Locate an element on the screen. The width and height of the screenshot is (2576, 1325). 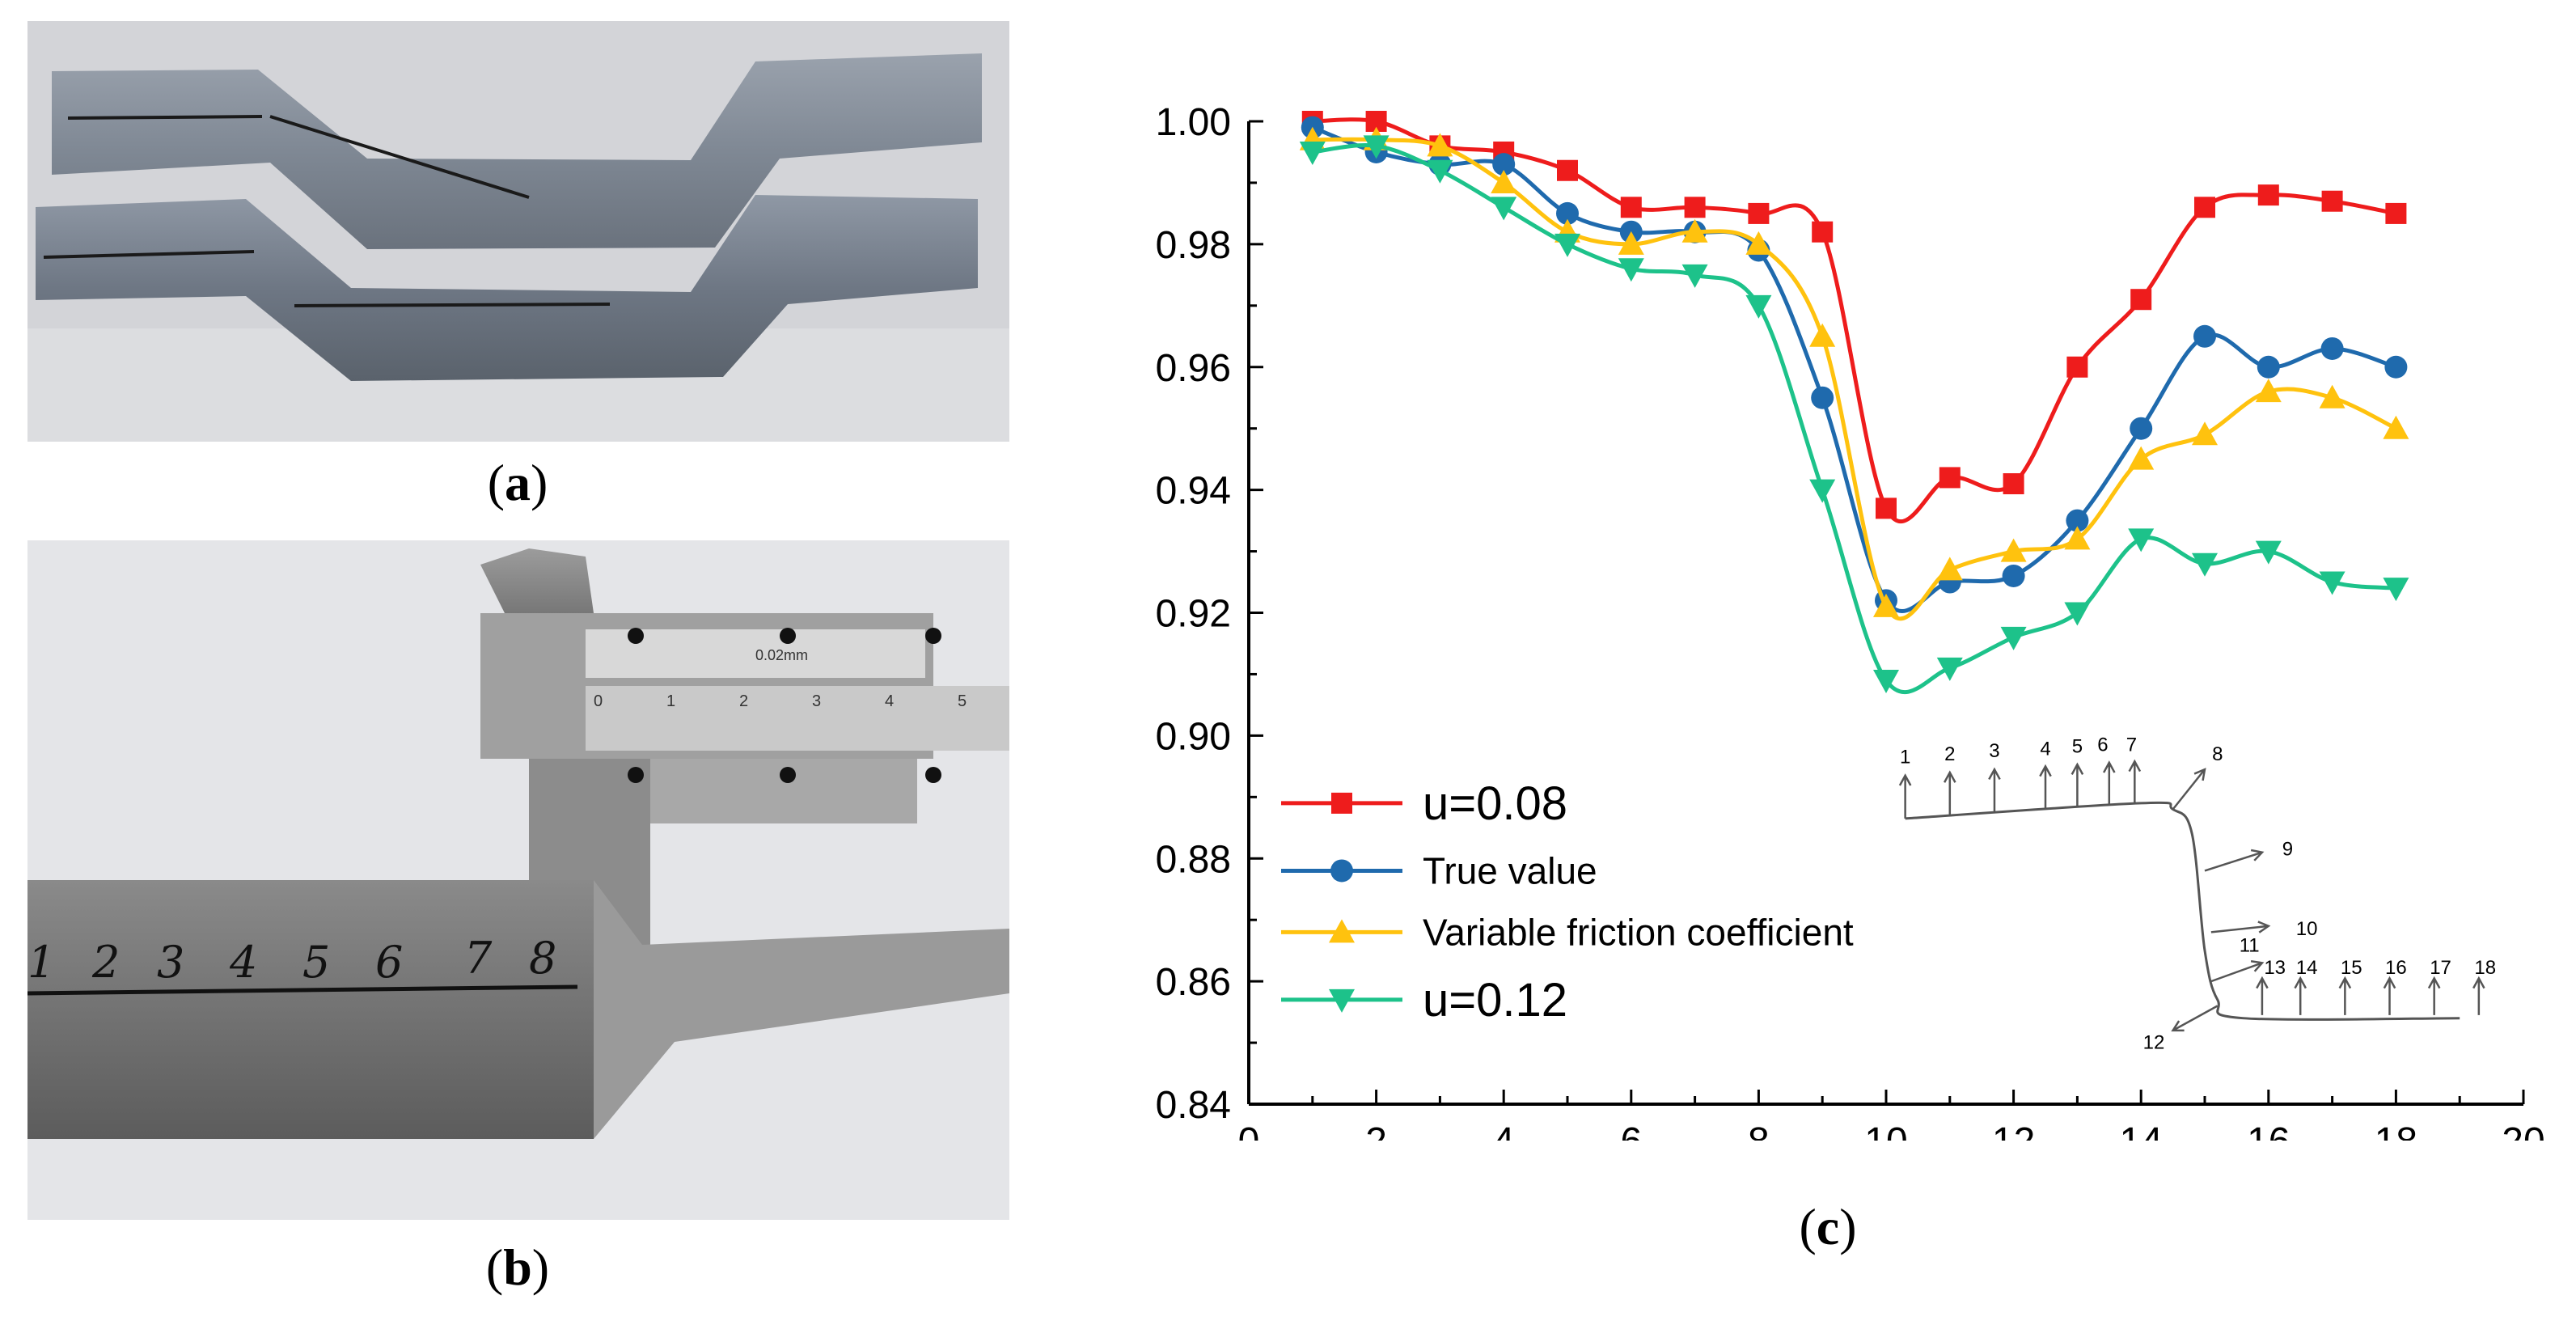
x-tick-label: 12 is located at coordinates (2014, 1130).